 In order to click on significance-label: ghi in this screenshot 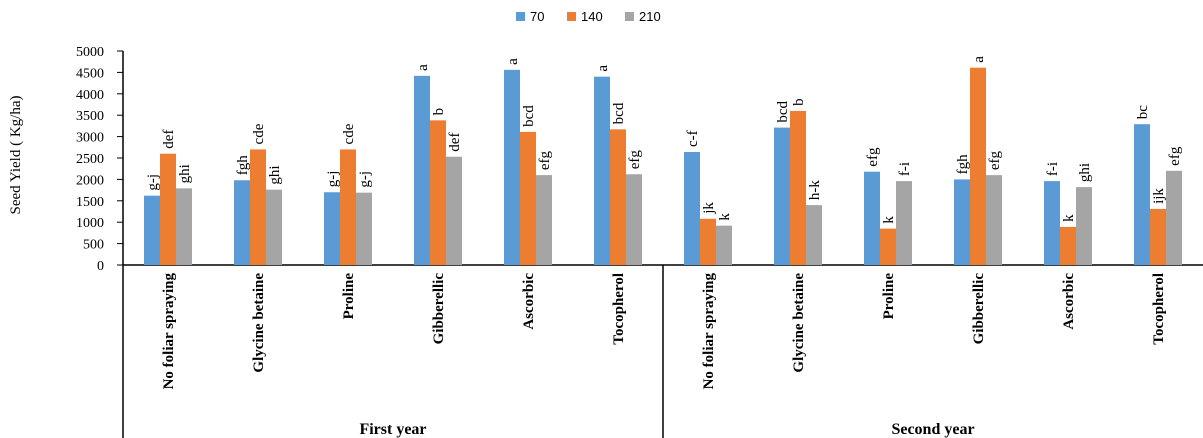, I will do `click(275, 175)`.